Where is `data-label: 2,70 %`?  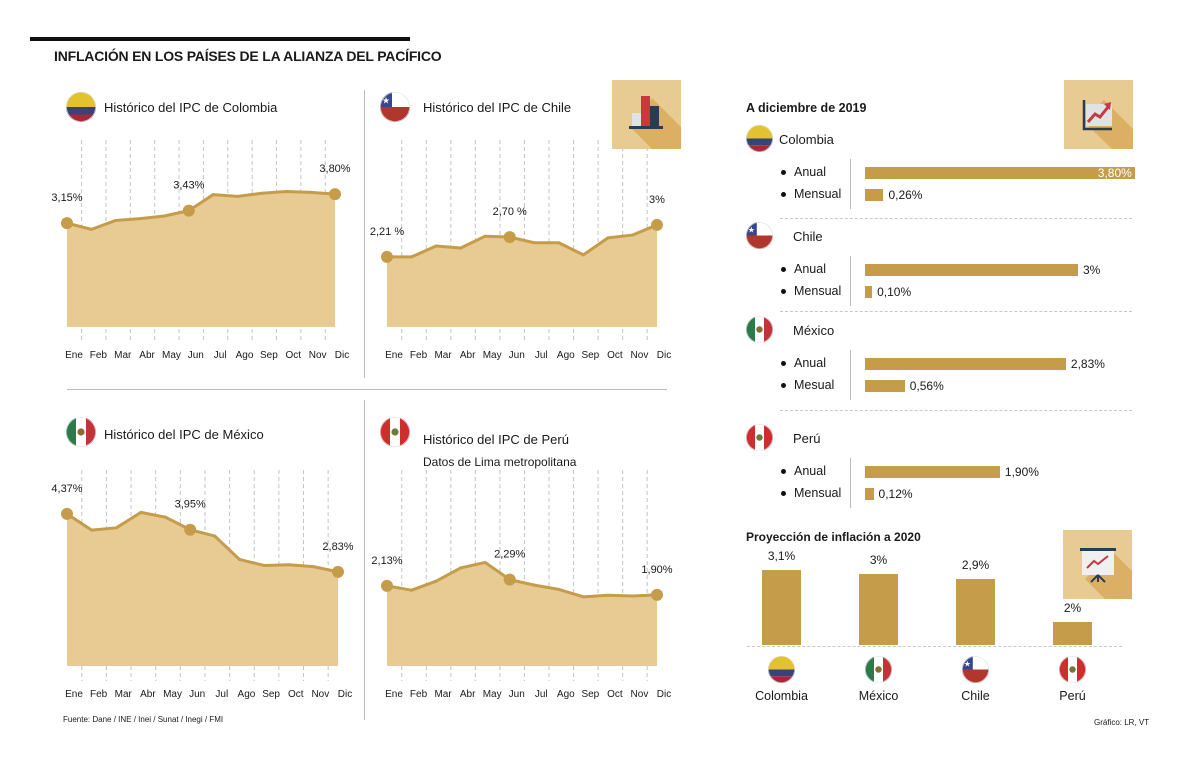
data-label: 2,70 % is located at coordinates (510, 212).